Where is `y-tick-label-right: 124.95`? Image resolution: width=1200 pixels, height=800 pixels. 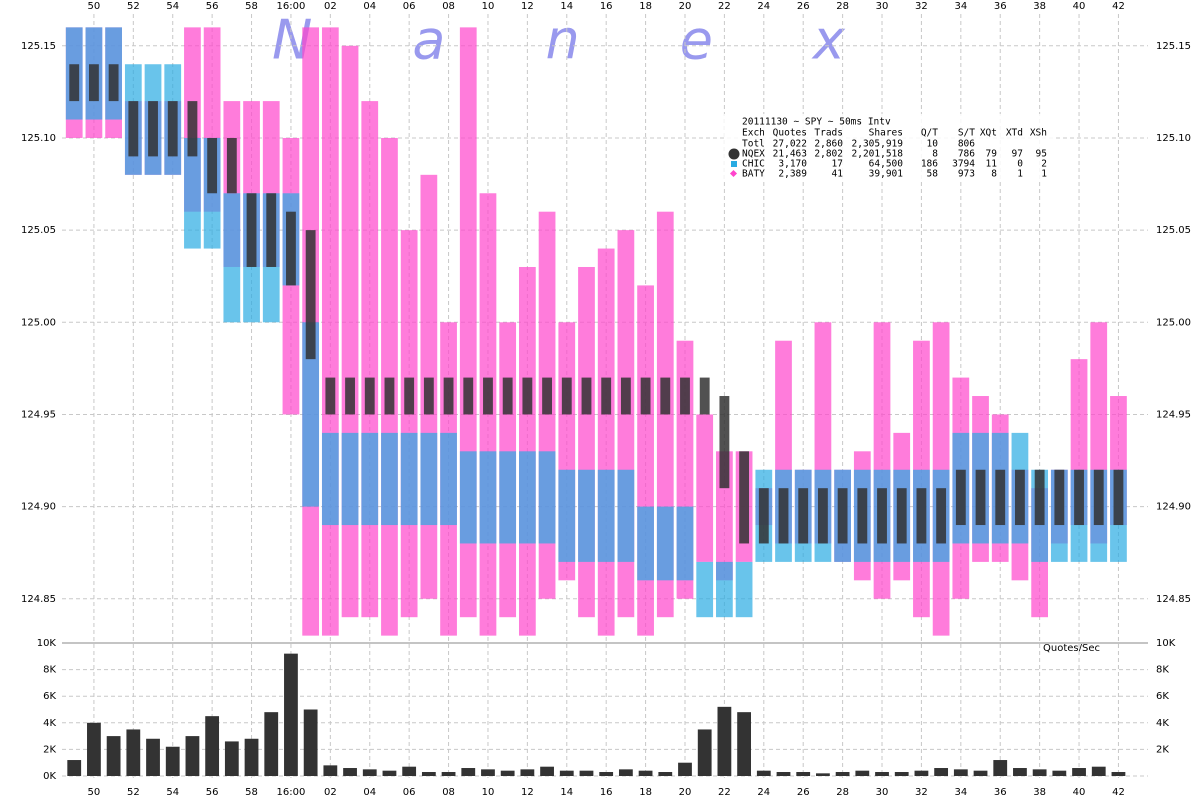
y-tick-label-right: 124.95 is located at coordinates (1173, 414).